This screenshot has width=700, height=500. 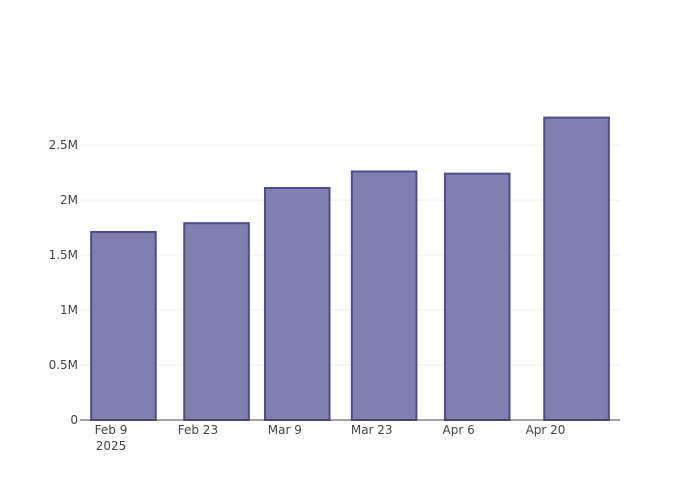 What do you see at coordinates (63, 145) in the screenshot?
I see `y-tick-label: 2.5M` at bounding box center [63, 145].